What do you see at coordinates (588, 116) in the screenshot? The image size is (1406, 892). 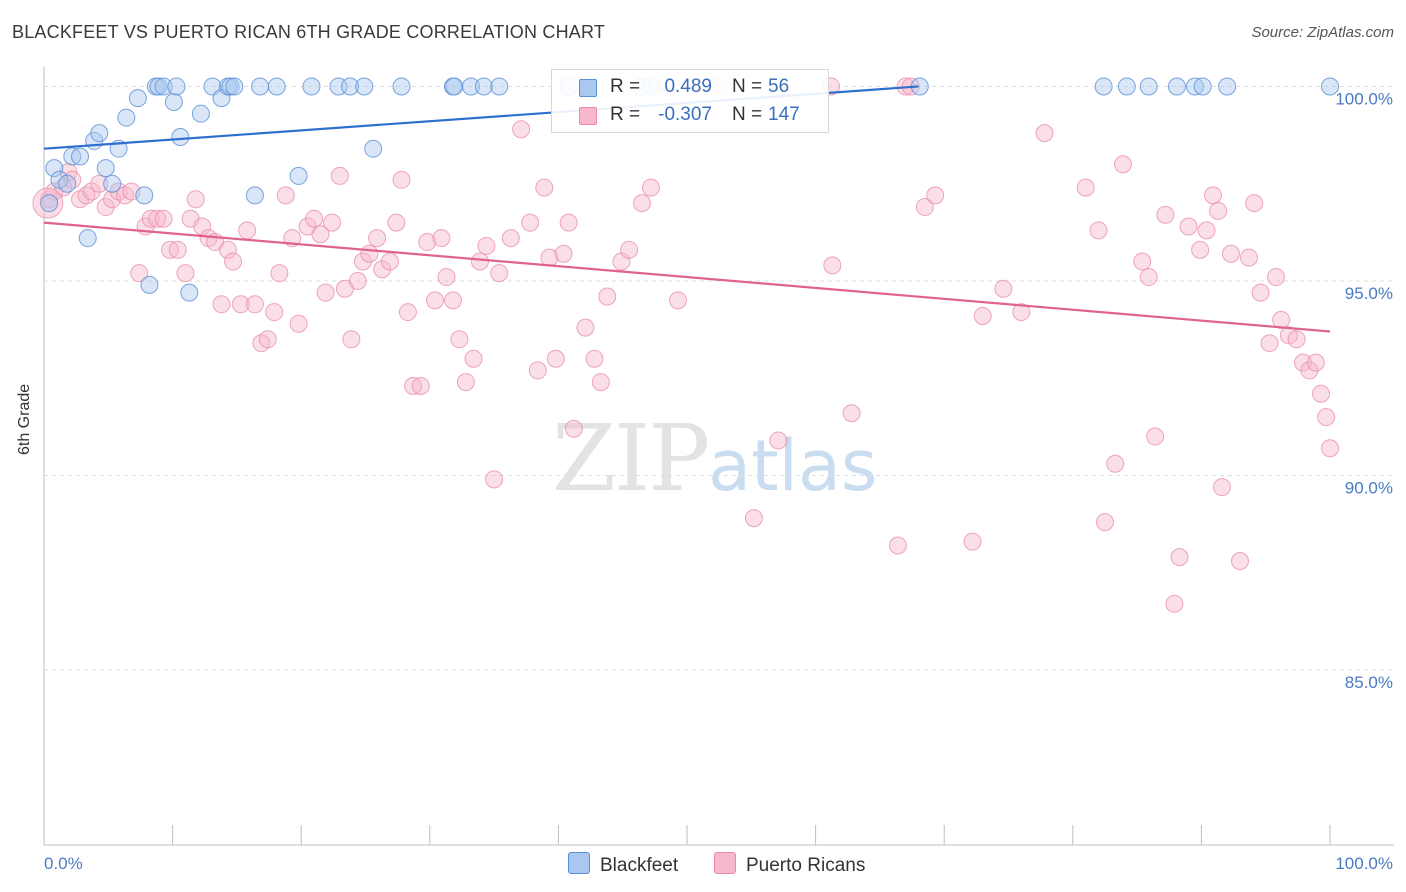 I see `puerto-ricans-swatch` at bounding box center [588, 116].